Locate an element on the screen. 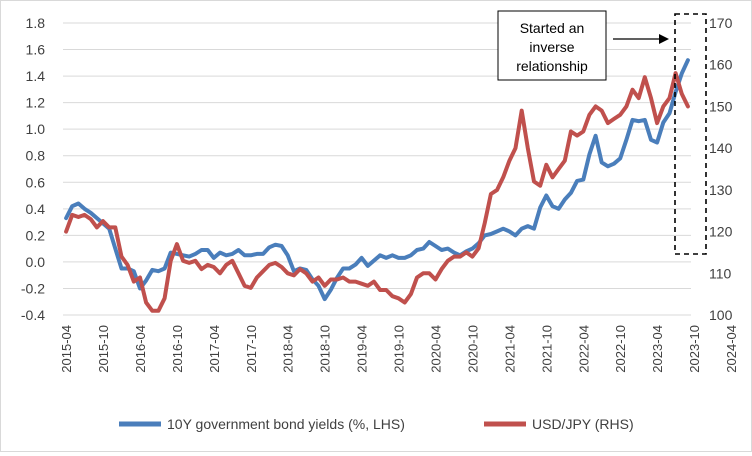 The image size is (752, 456). x-tick-label: 2020-04 is located at coordinates (435, 349).